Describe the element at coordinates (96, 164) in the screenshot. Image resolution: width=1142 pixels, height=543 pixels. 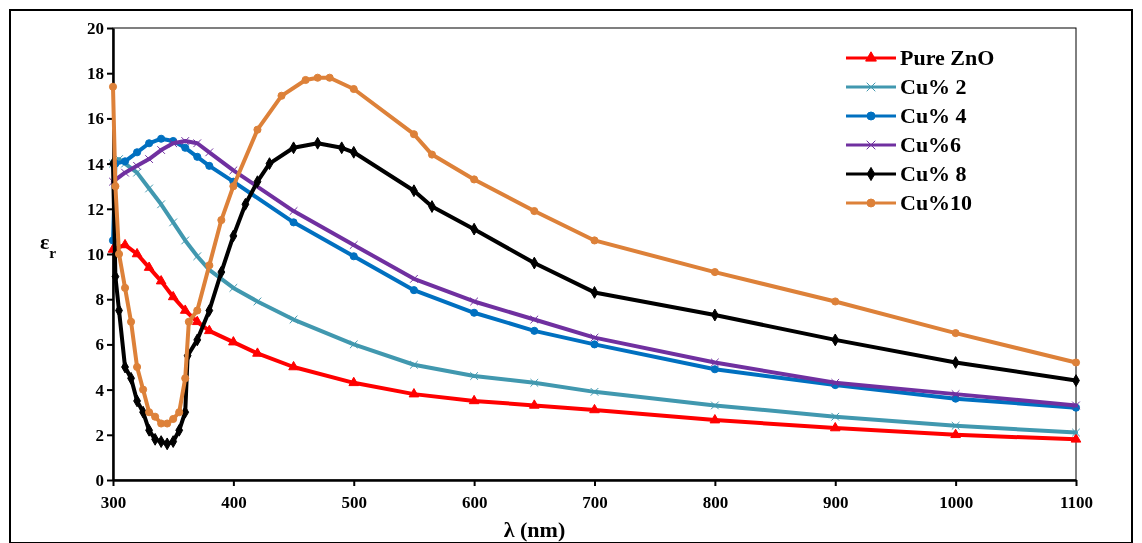
I see `y-tick-label: 14` at that location.